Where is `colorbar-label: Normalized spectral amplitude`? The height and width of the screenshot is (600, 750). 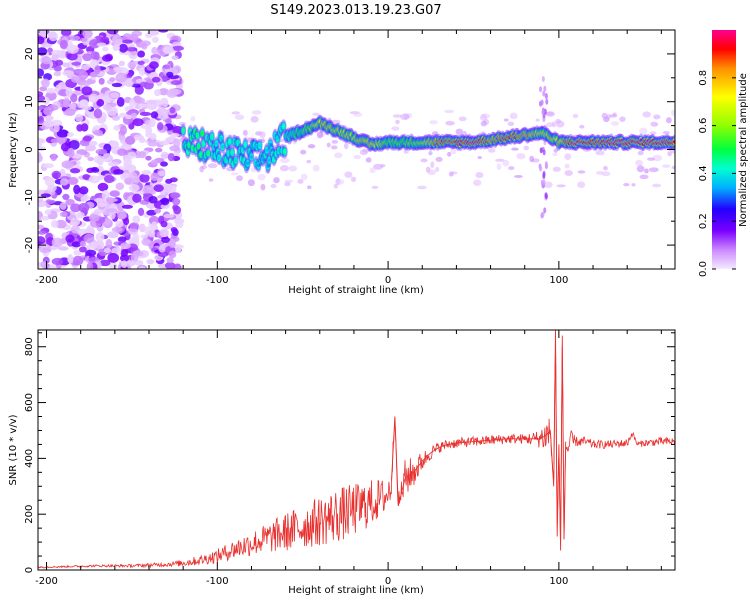 colorbar-label: Normalized spectral amplitude is located at coordinates (743, 150).